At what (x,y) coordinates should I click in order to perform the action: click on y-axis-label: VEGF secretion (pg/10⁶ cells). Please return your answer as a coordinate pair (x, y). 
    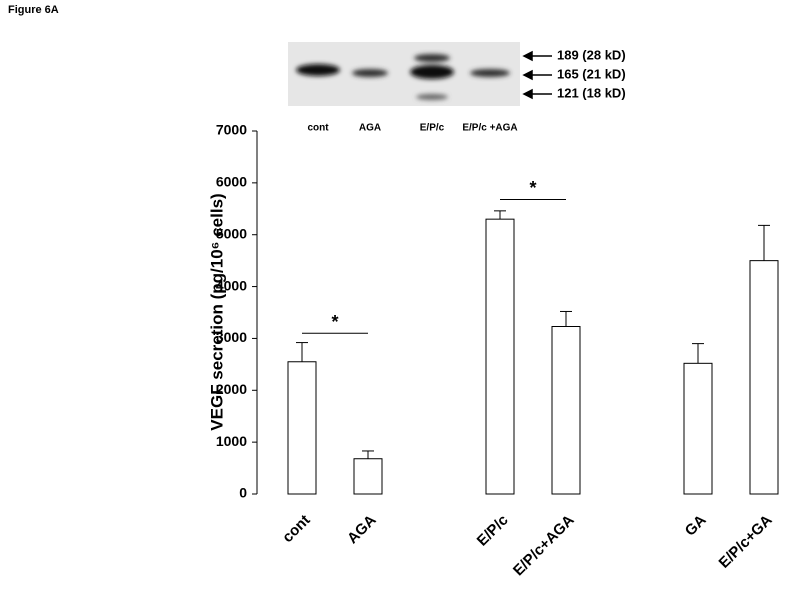
    Looking at the image, I should click on (216, 311).